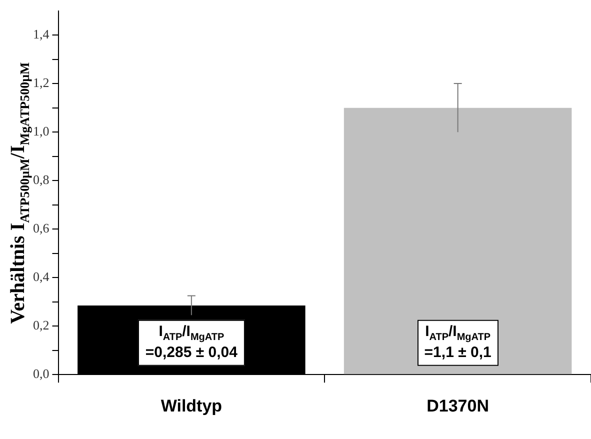 The height and width of the screenshot is (439, 591). I want to click on x-tick-label: Wildtyp, so click(191, 406).